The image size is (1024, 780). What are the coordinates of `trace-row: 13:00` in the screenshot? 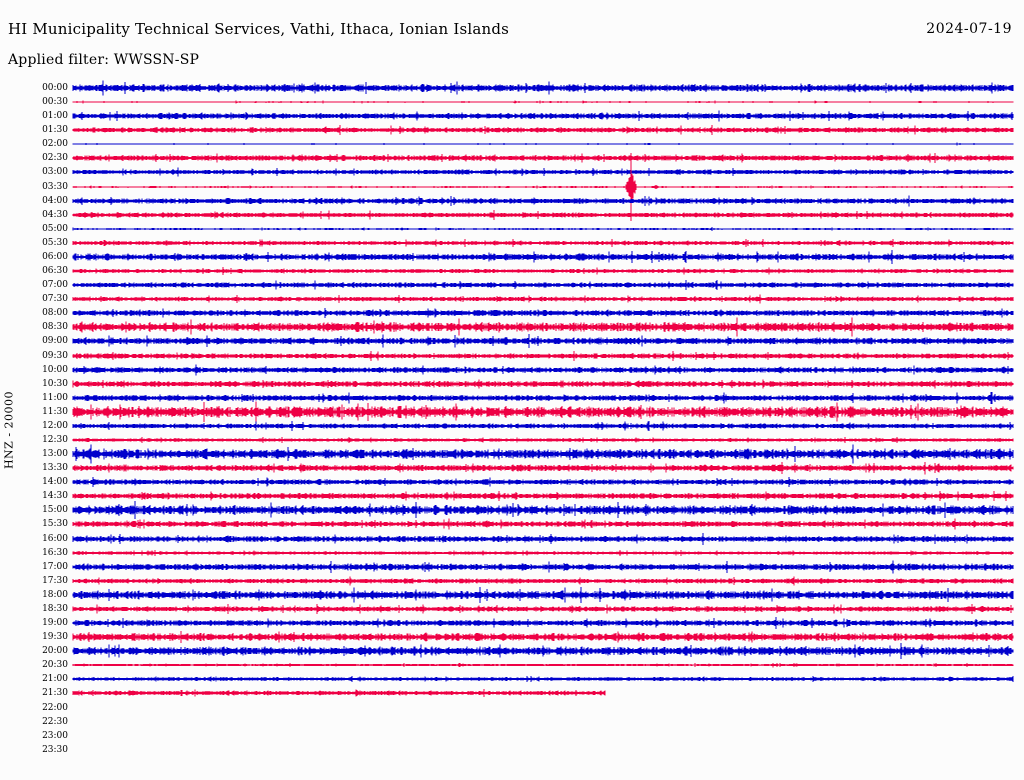 It's located at (512, 454).